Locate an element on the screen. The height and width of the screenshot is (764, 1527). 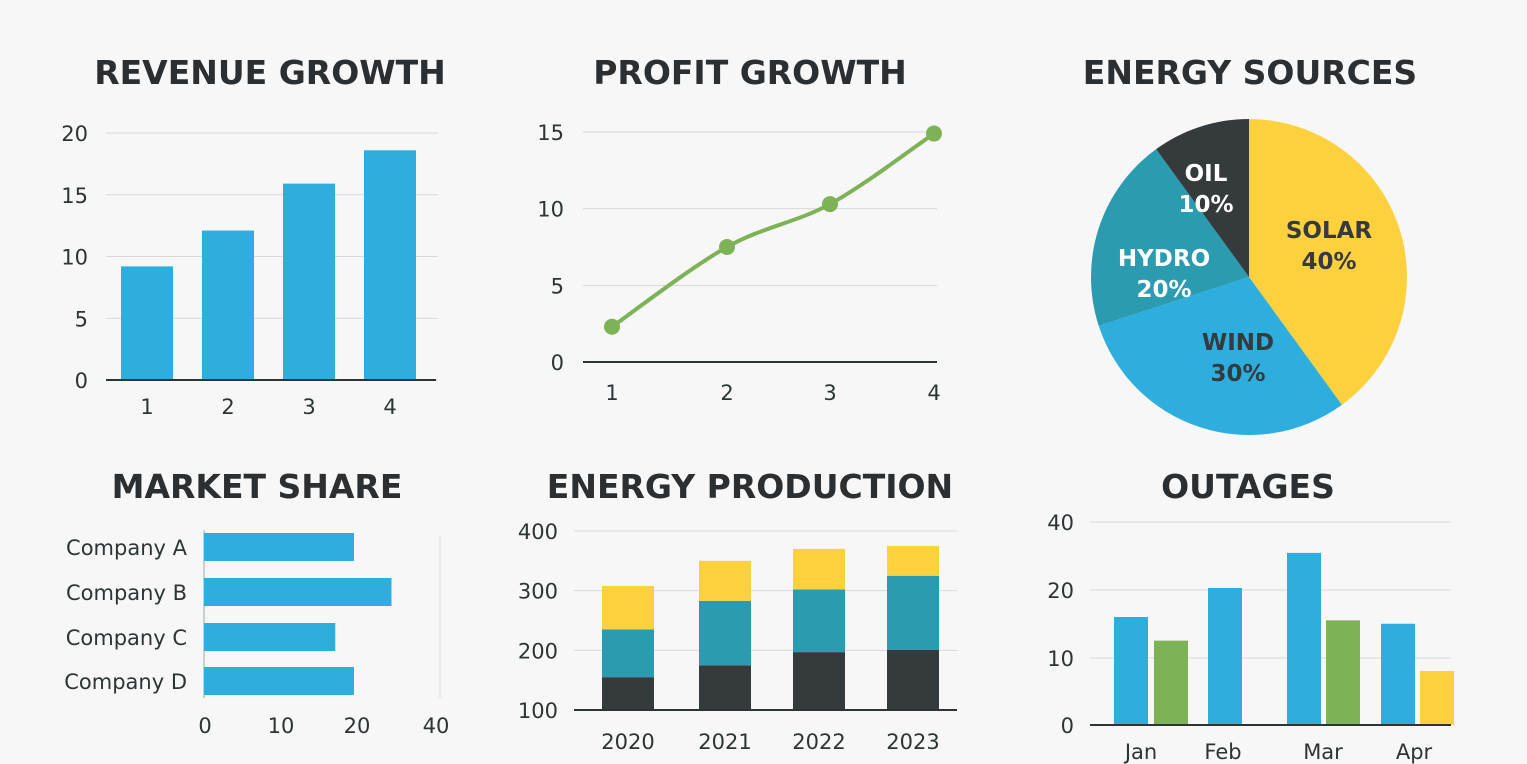
revenue-x-tick: 3 is located at coordinates (308, 407).